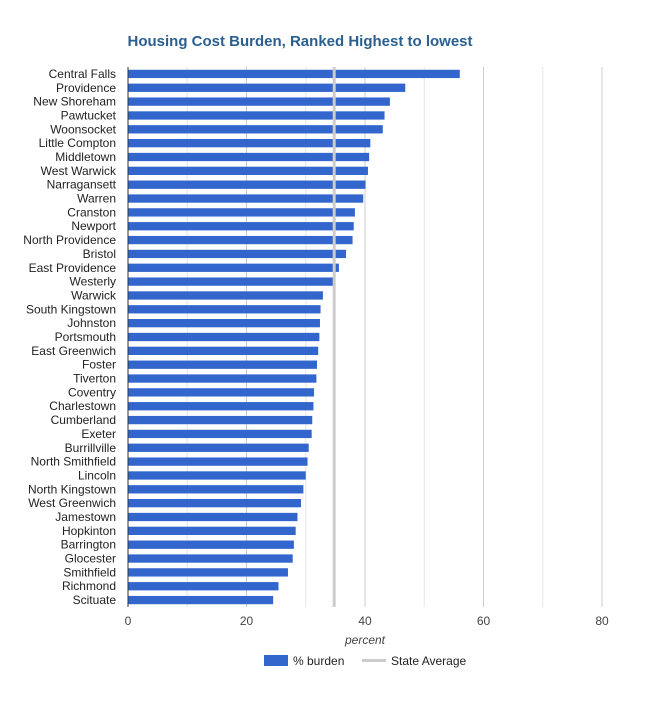  What do you see at coordinates (89, 531) in the screenshot?
I see `category-label: Hopkinton` at bounding box center [89, 531].